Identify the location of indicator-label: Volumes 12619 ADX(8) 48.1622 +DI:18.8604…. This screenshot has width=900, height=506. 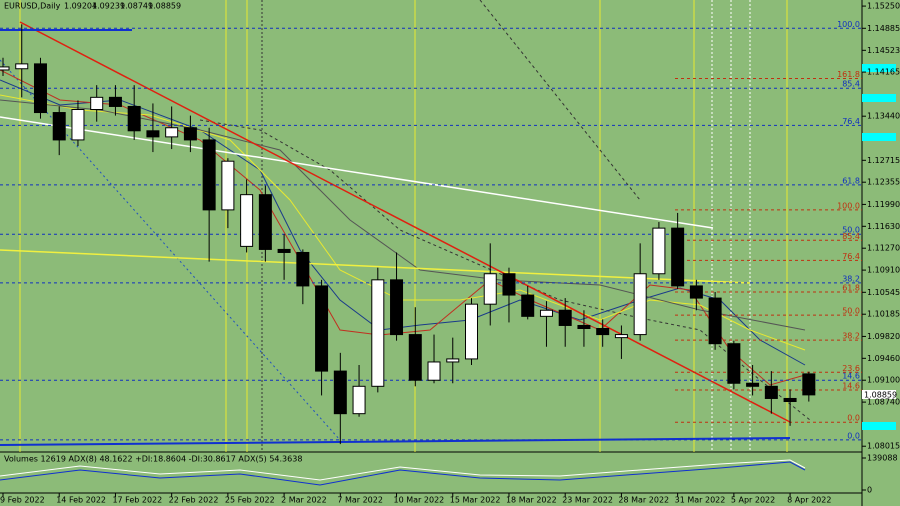
(153, 459).